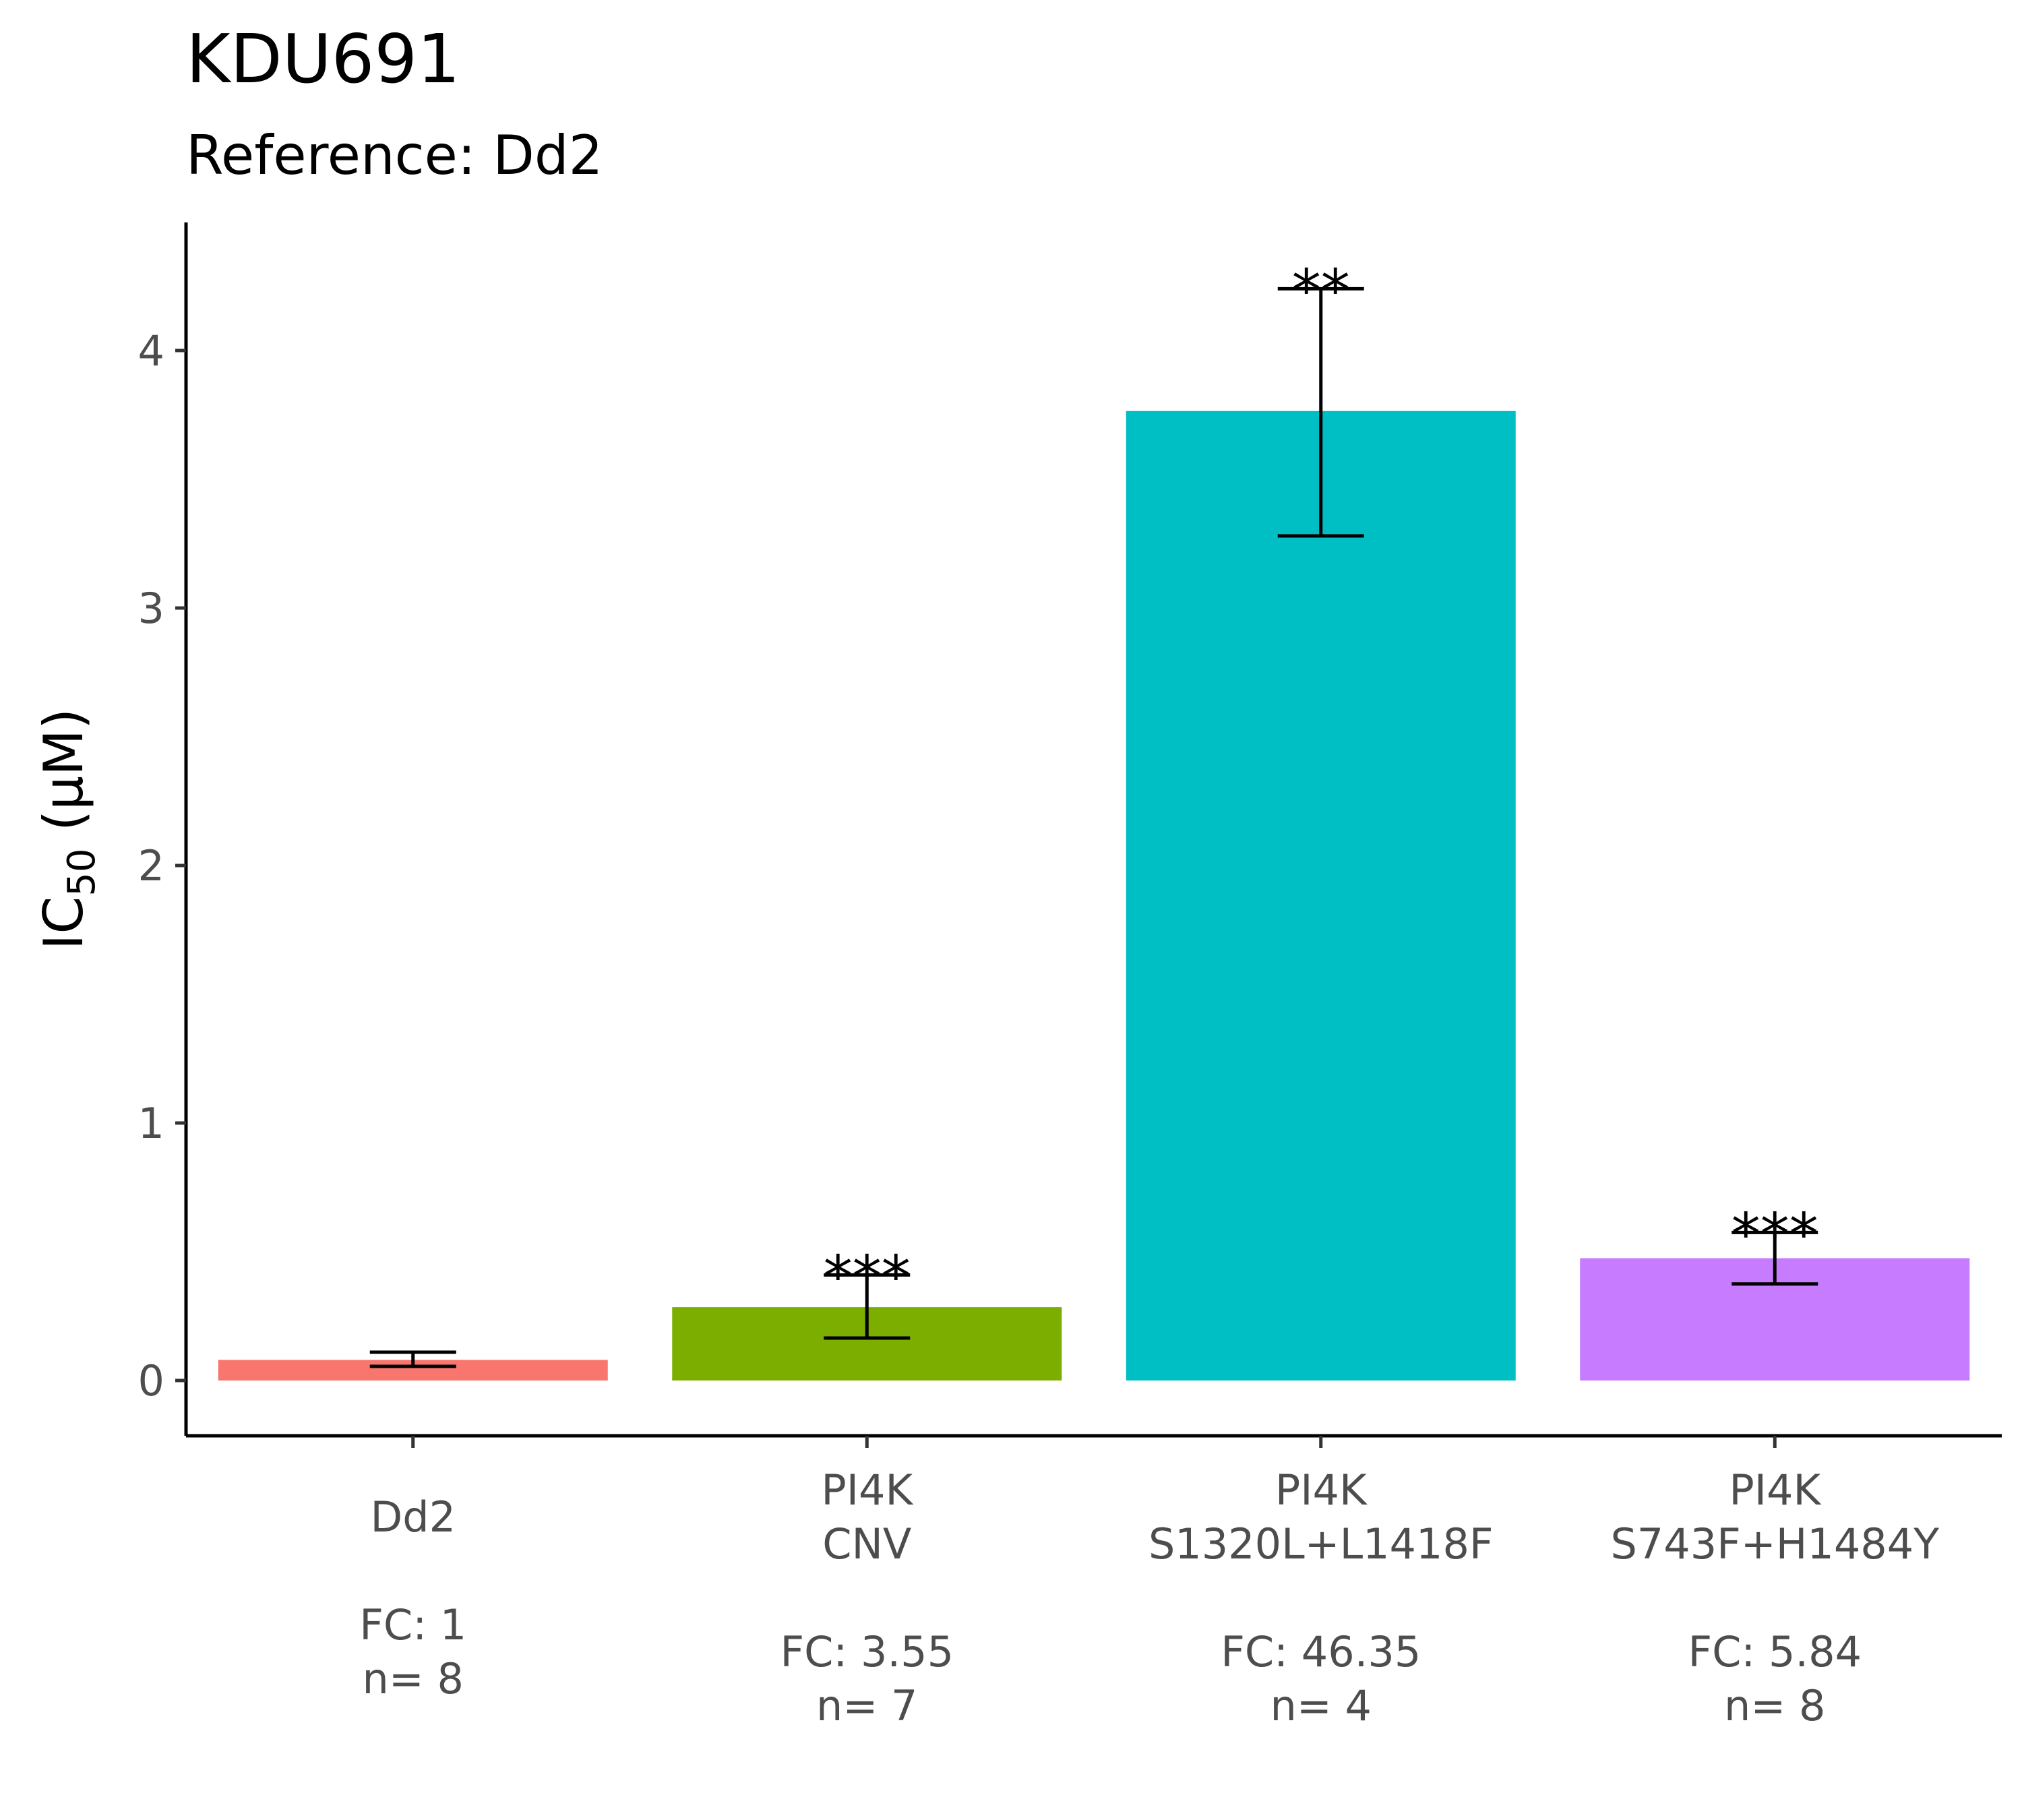 This screenshot has height=1820, width=2022. What do you see at coordinates (151, 1123) in the screenshot?
I see `y-tick-label: 1` at bounding box center [151, 1123].